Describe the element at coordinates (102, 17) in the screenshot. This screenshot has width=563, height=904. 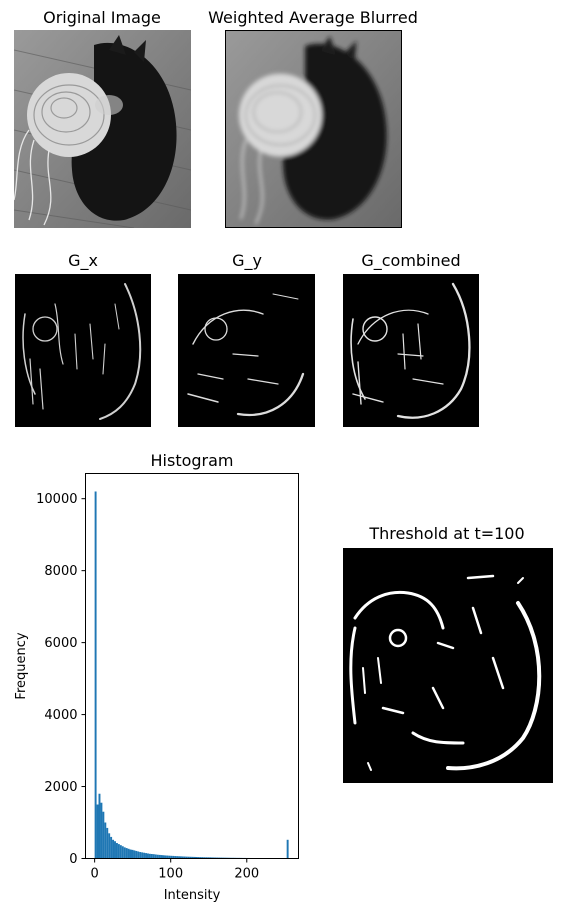
I see `panel-title-original: Original Image` at that location.